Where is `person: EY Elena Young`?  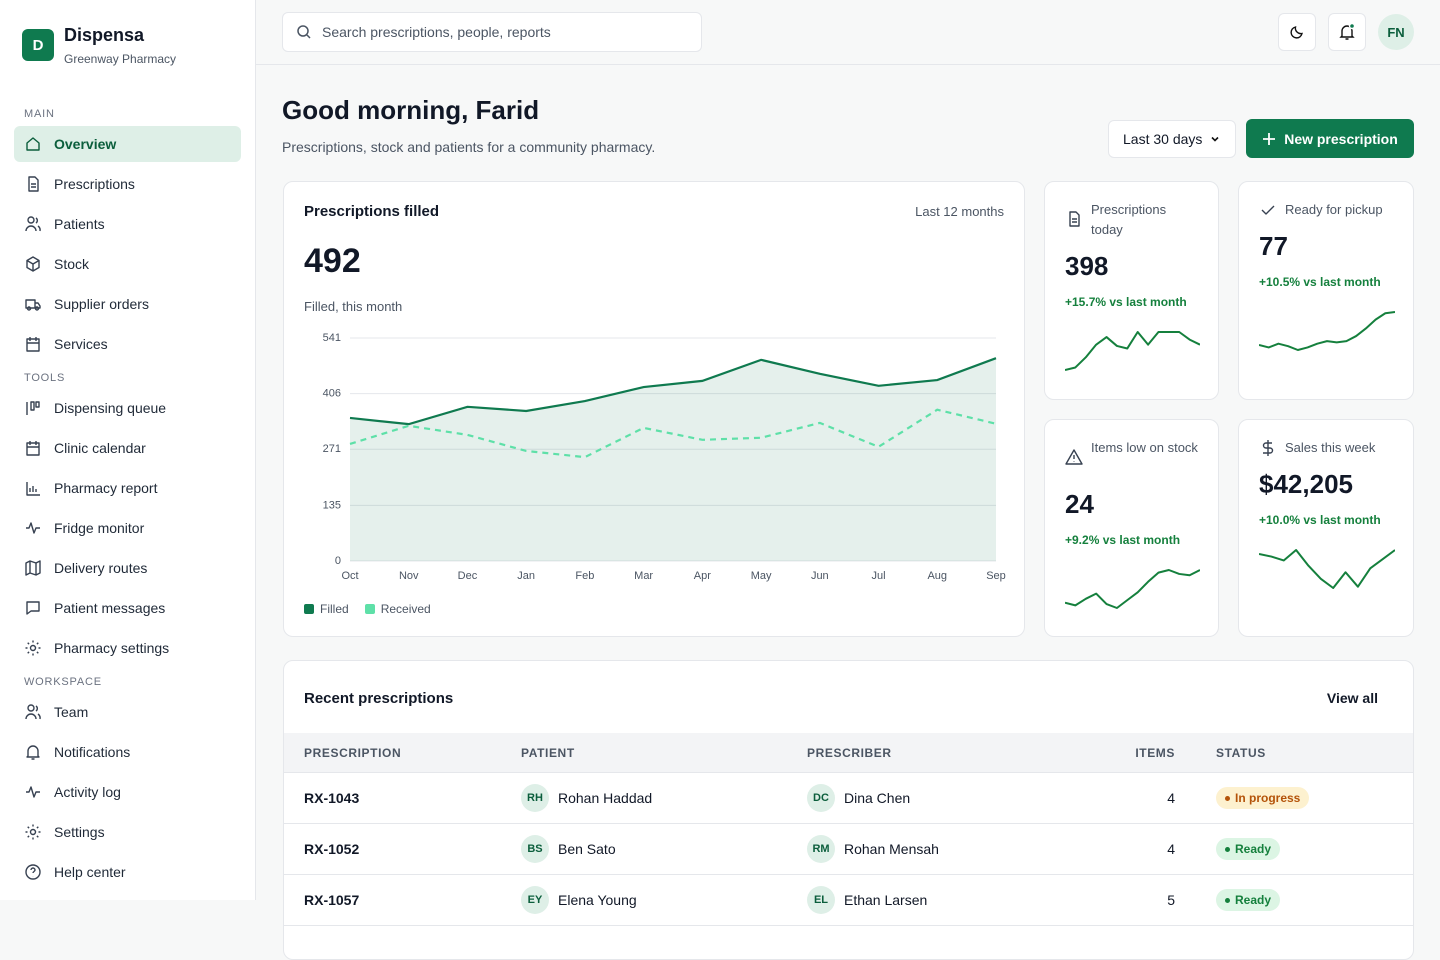
person: EY Elena Young is located at coordinates (664, 900).